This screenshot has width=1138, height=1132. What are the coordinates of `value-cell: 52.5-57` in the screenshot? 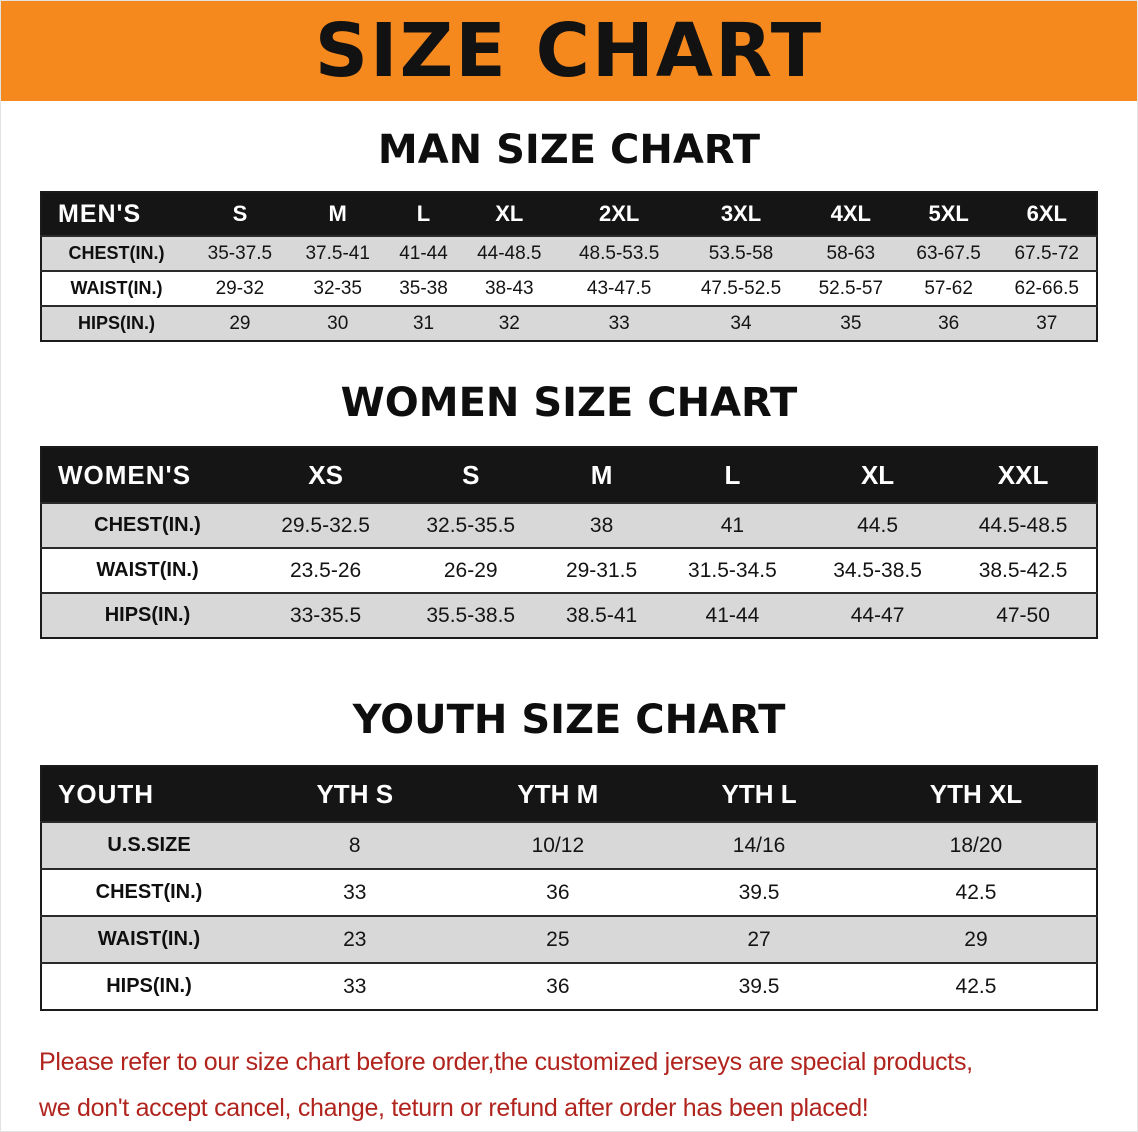 It's located at (851, 288).